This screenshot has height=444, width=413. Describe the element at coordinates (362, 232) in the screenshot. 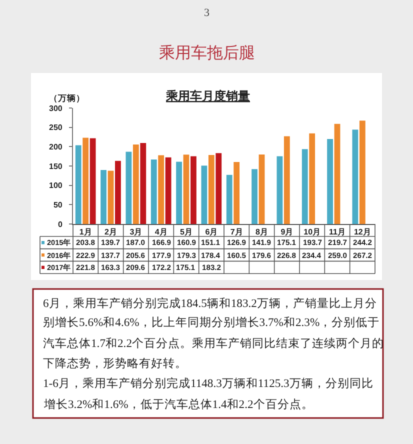

I see `x-tick-label: 12月` at that location.